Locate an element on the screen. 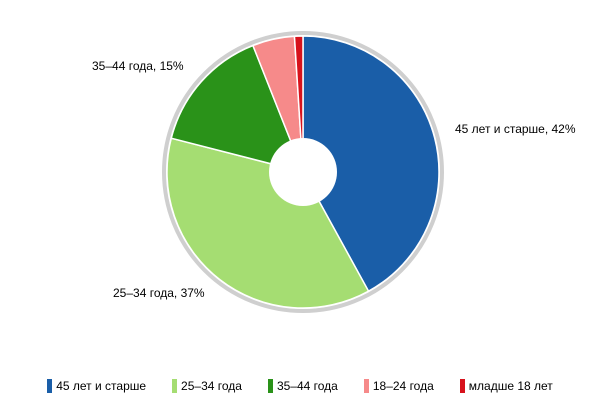  legend-item-35-44: 35–44 года is located at coordinates (302, 386).